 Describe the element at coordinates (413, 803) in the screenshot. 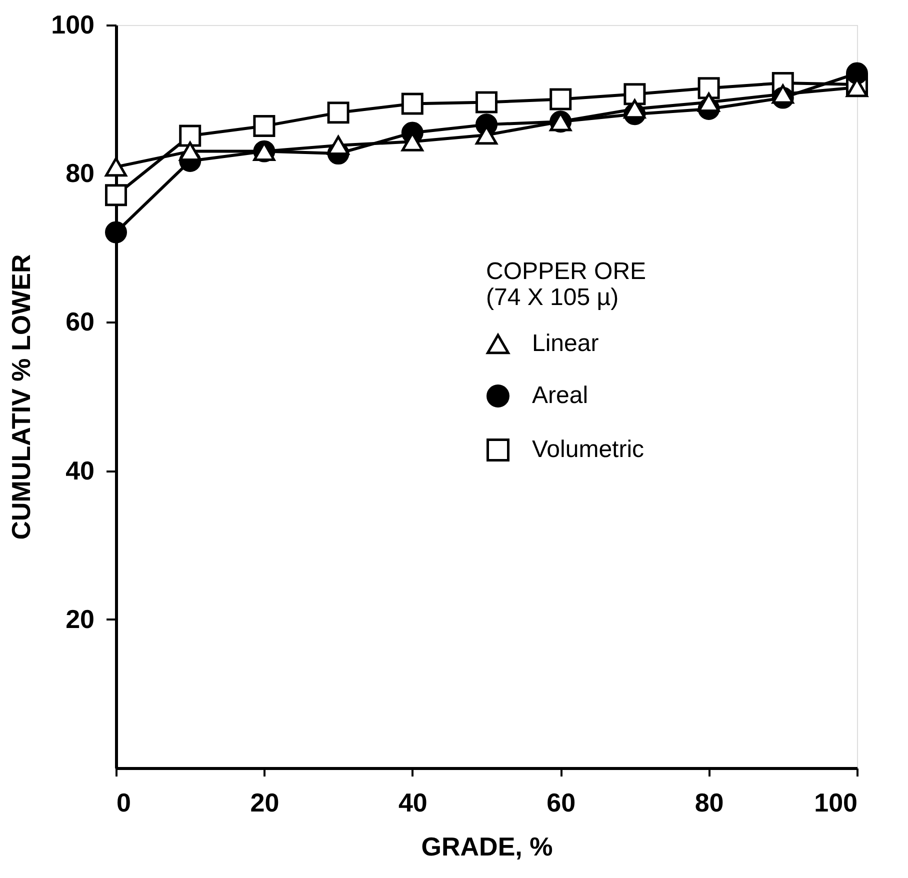

I see `x-tick-label: 40` at that location.